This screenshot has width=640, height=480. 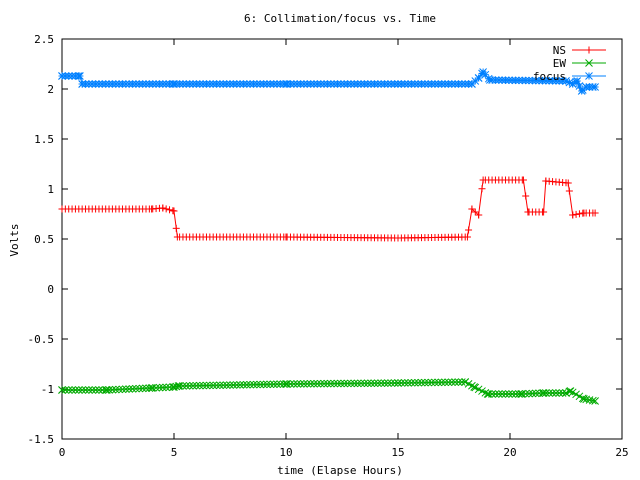 What do you see at coordinates (41, 439) in the screenshot?
I see `y-tick-label: -1.5` at bounding box center [41, 439].